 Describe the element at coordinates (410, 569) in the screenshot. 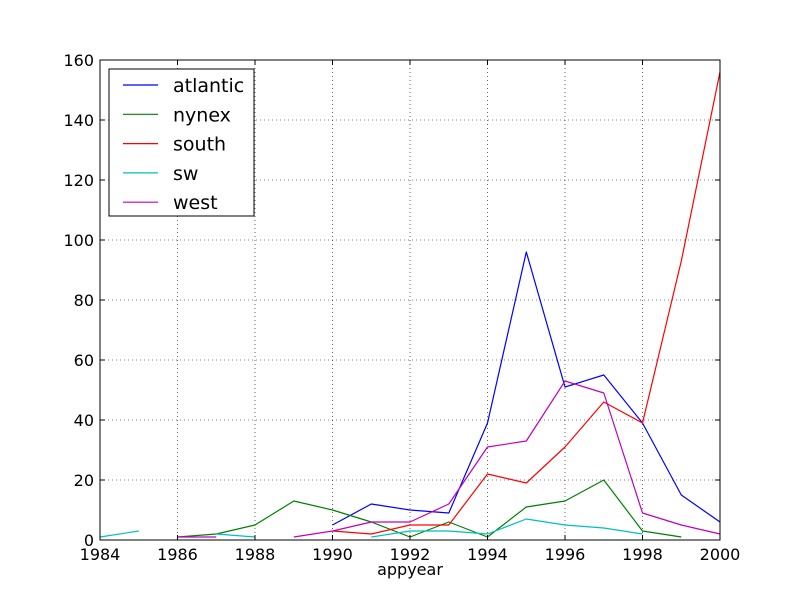

I see `x-axis-label: appyear` at that location.